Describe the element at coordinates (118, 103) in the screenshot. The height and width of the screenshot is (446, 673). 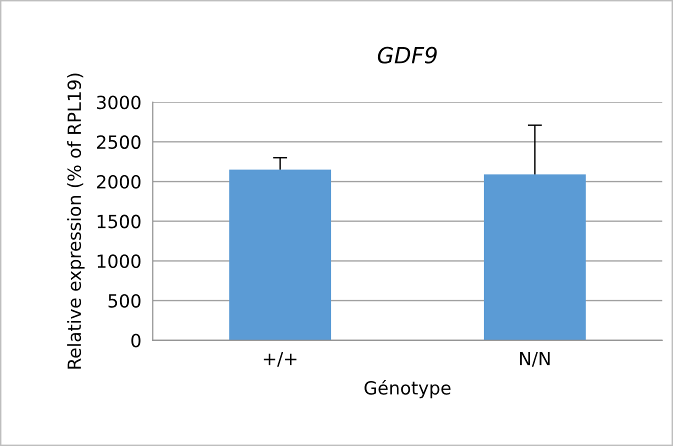
I see `y-tick-label: 3000` at that location.